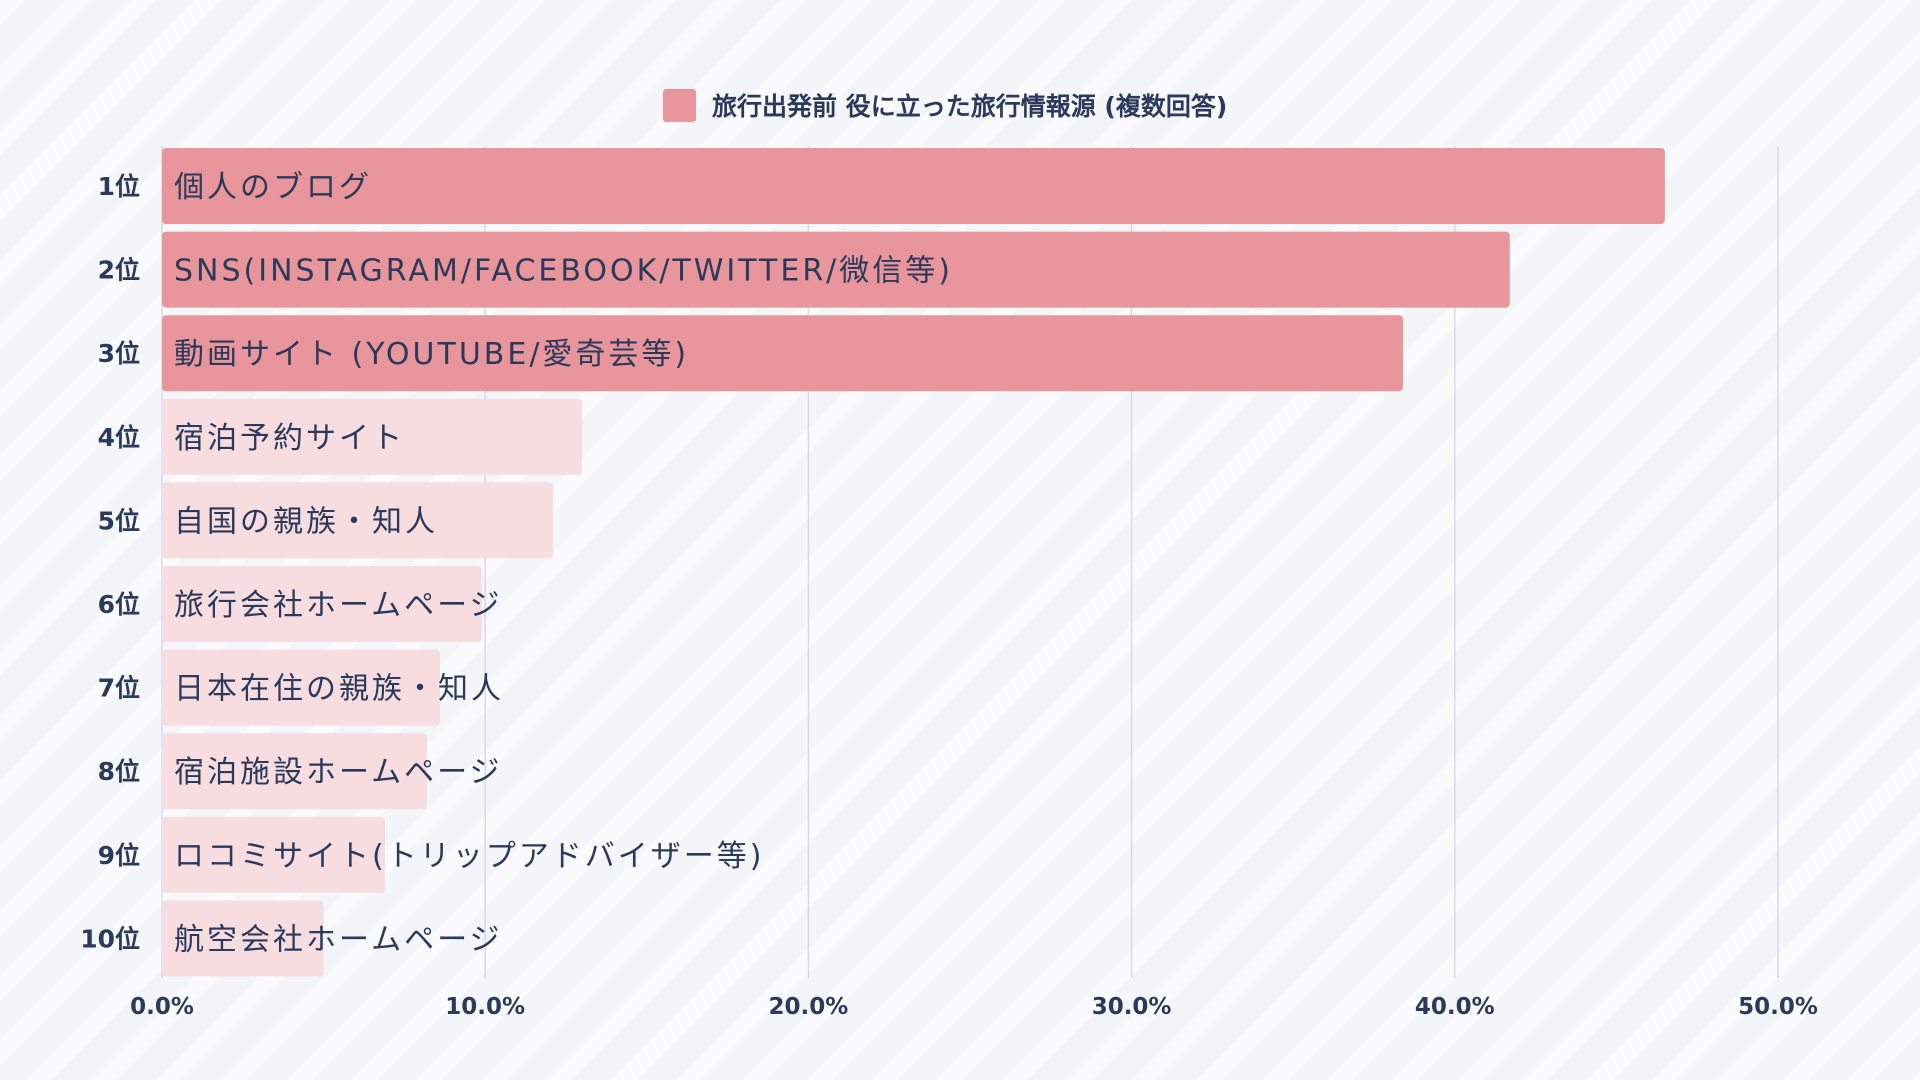 The height and width of the screenshot is (1080, 1920). What do you see at coordinates (119, 353) in the screenshot?
I see `rank-label: 3位` at bounding box center [119, 353].